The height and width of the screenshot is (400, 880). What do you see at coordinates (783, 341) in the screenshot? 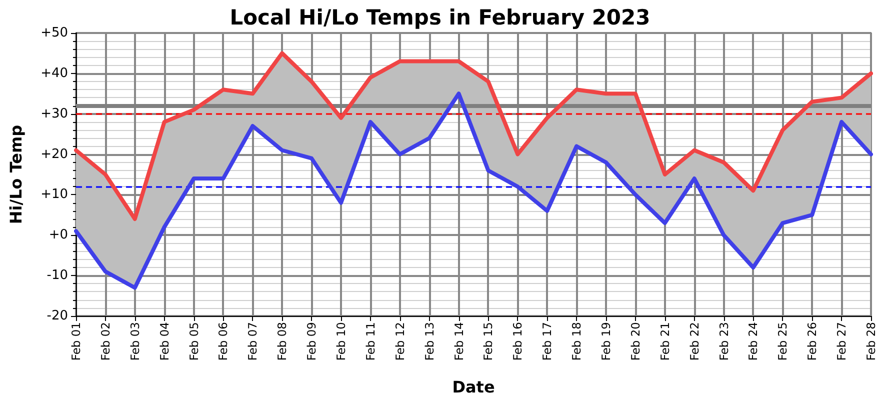
I see `x-tick-label: Feb 25` at bounding box center [783, 341].